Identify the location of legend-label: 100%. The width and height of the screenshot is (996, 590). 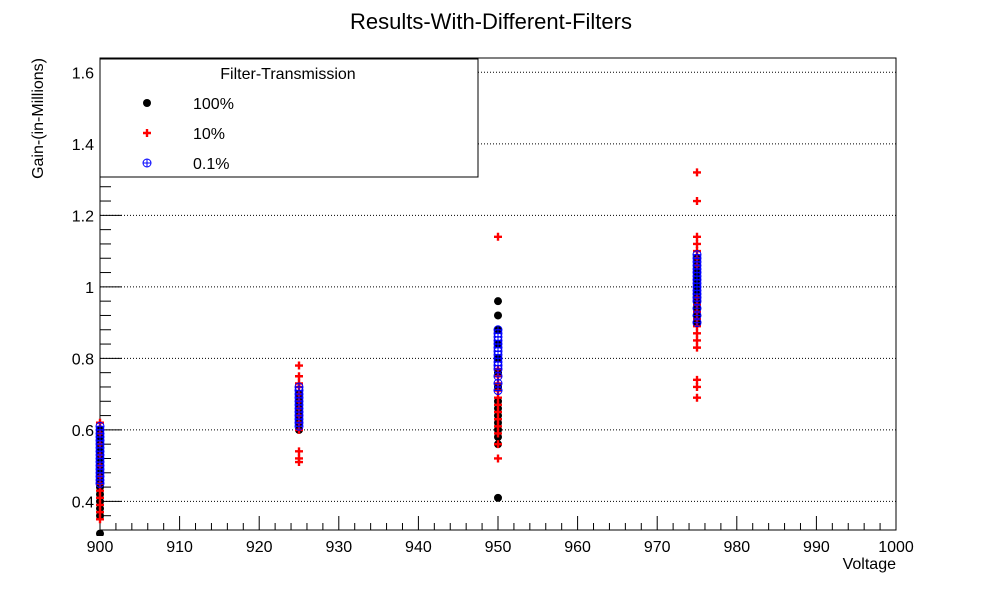
(213, 104).